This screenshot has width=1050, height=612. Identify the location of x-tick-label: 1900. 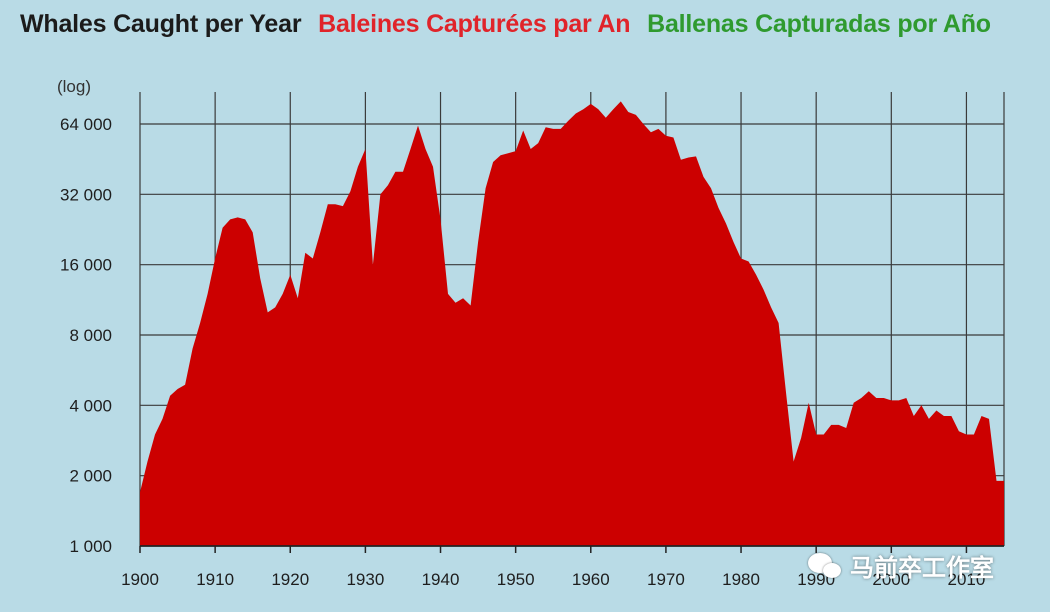
(140, 579).